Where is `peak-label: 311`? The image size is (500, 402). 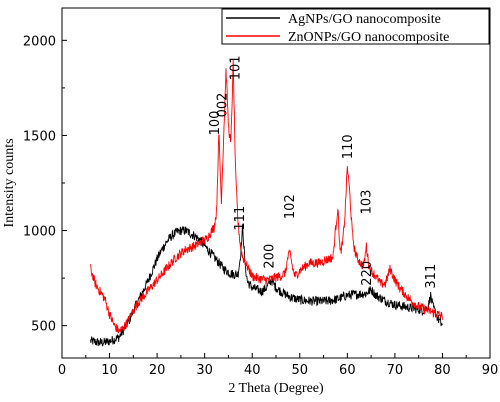
peak-label: 311 is located at coordinates (431, 276).